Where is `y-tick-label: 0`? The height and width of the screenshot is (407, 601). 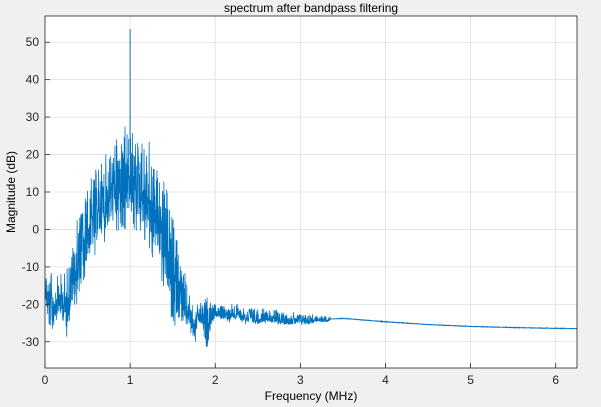 y-tick-label: 0 is located at coordinates (35, 229).